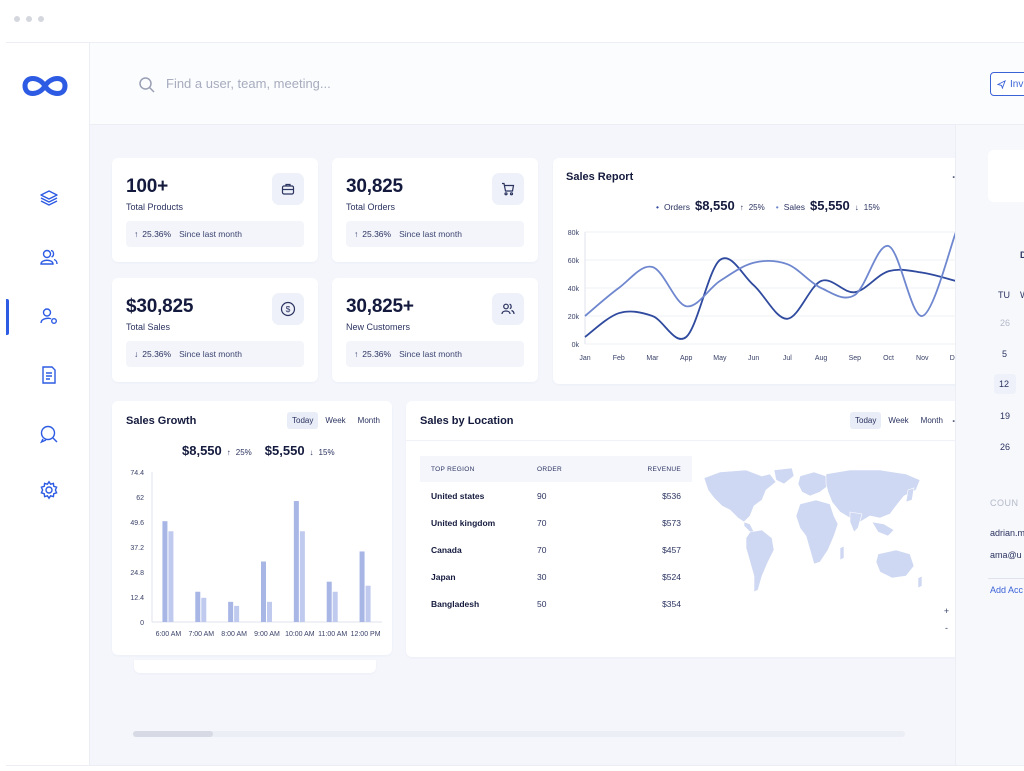  What do you see at coordinates (1005, 354) in the screenshot?
I see `calendar-date: 5` at bounding box center [1005, 354].